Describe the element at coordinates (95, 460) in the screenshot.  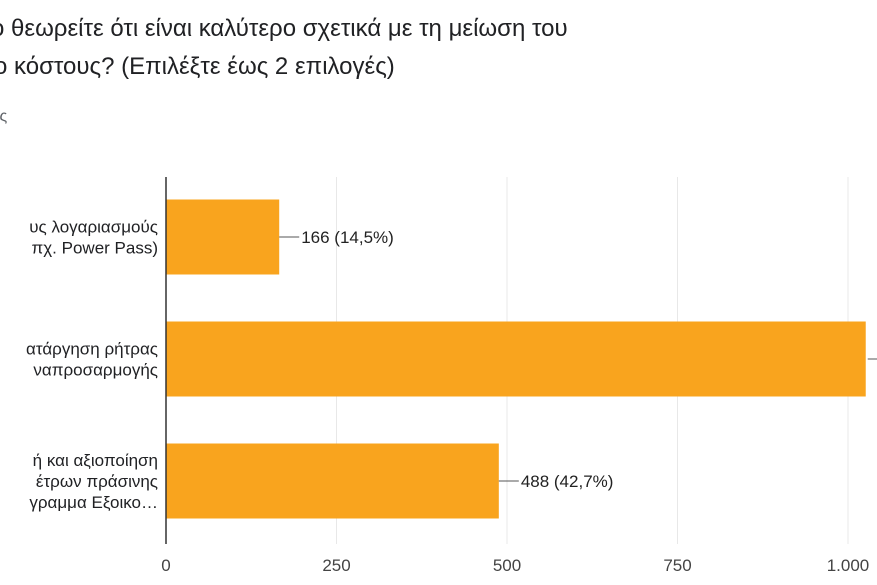
I see `category-label-2-0: ή και αξιοποίηση` at that location.